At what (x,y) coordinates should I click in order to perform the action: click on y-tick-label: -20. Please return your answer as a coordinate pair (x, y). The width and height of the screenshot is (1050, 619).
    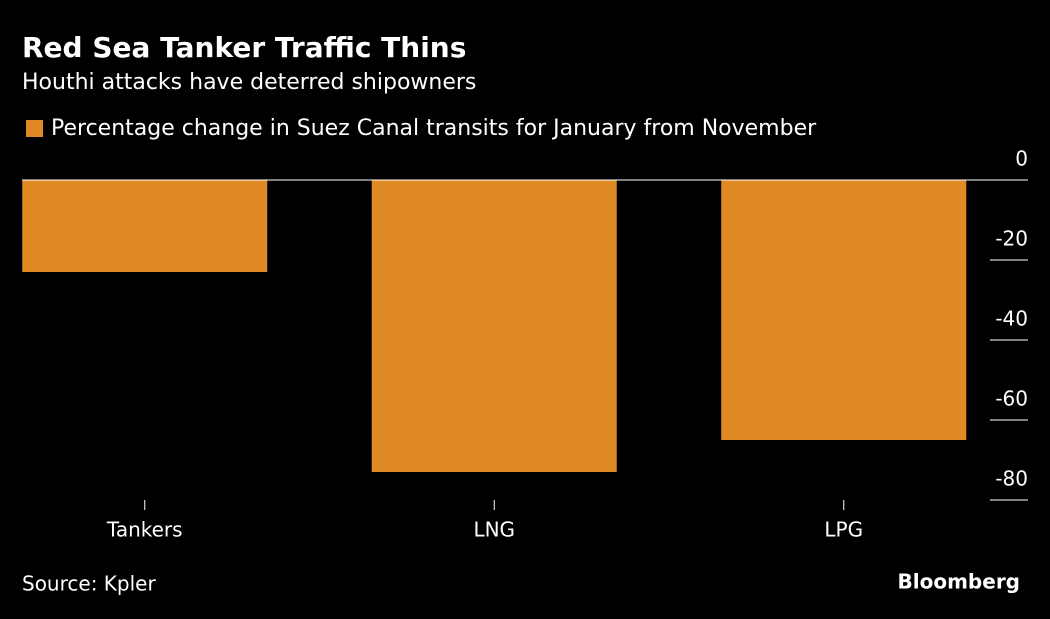
    Looking at the image, I should click on (1011, 239).